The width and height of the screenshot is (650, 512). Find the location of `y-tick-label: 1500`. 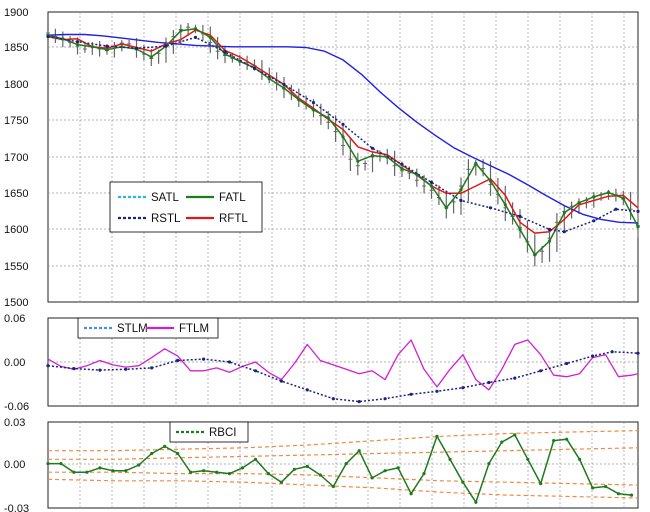

y-tick-label: 1500 is located at coordinates (16, 303).